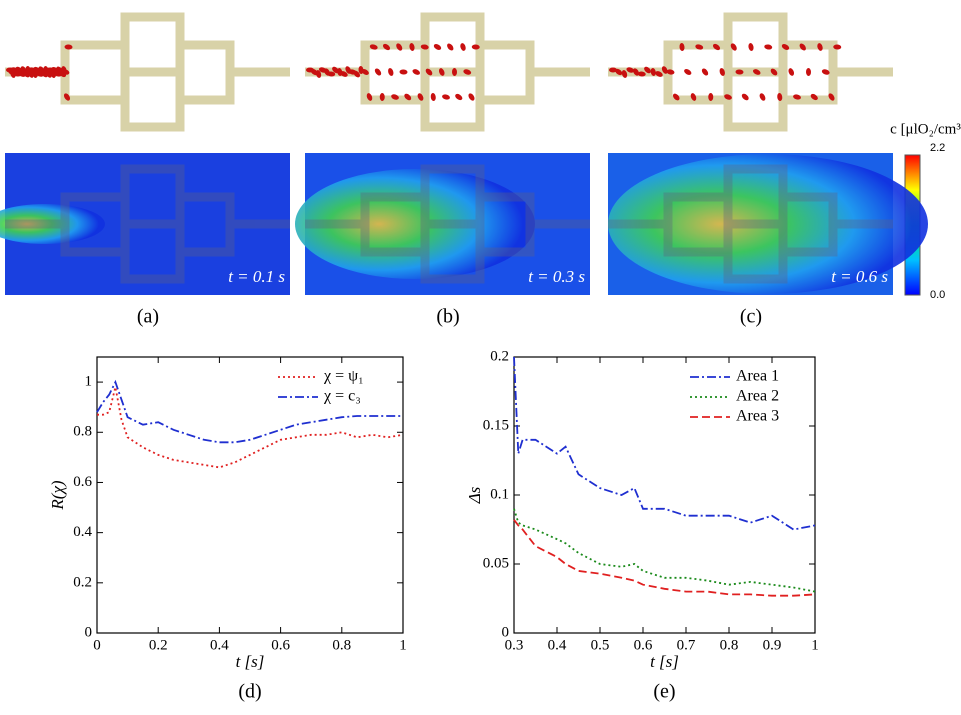 This screenshot has height=715, width=961. I want to click on legend-label: Area 3, so click(757, 416).